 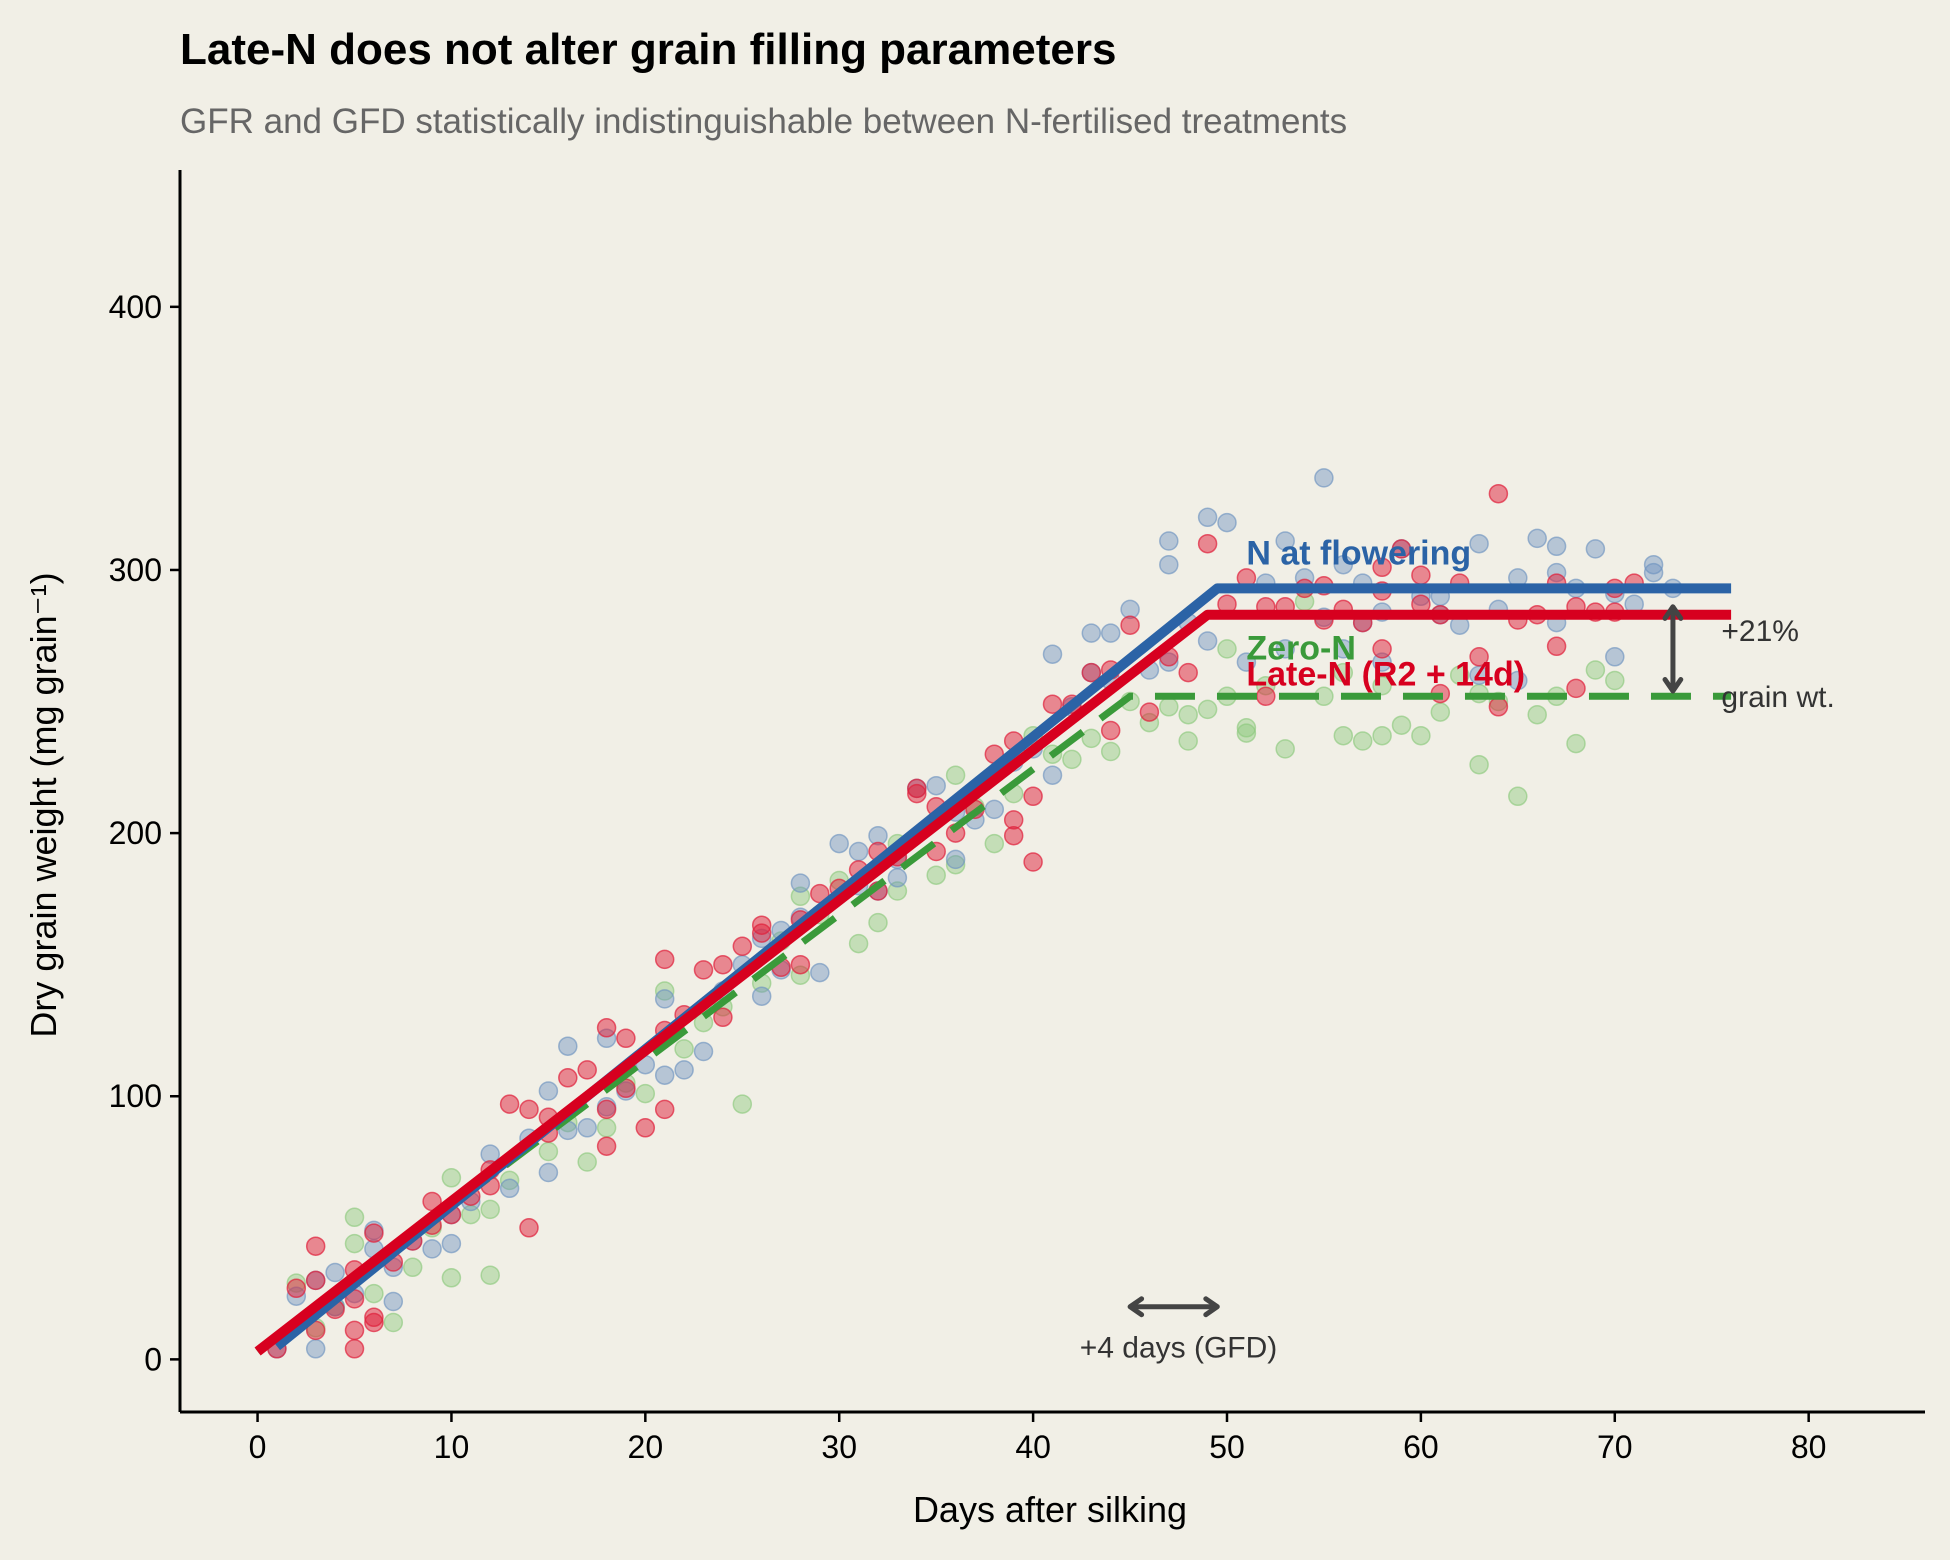 I want to click on x-tick-label: 50, so click(x=1227, y=1447).